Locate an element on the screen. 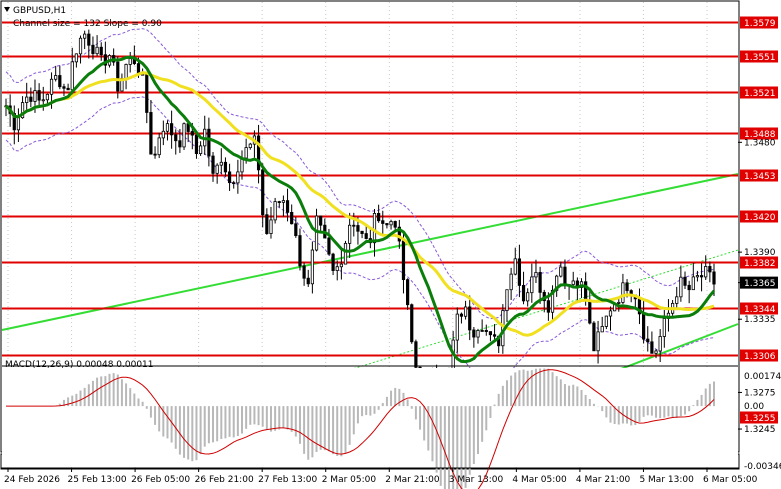  price-tick-label: 1.3335 is located at coordinates (760, 320).